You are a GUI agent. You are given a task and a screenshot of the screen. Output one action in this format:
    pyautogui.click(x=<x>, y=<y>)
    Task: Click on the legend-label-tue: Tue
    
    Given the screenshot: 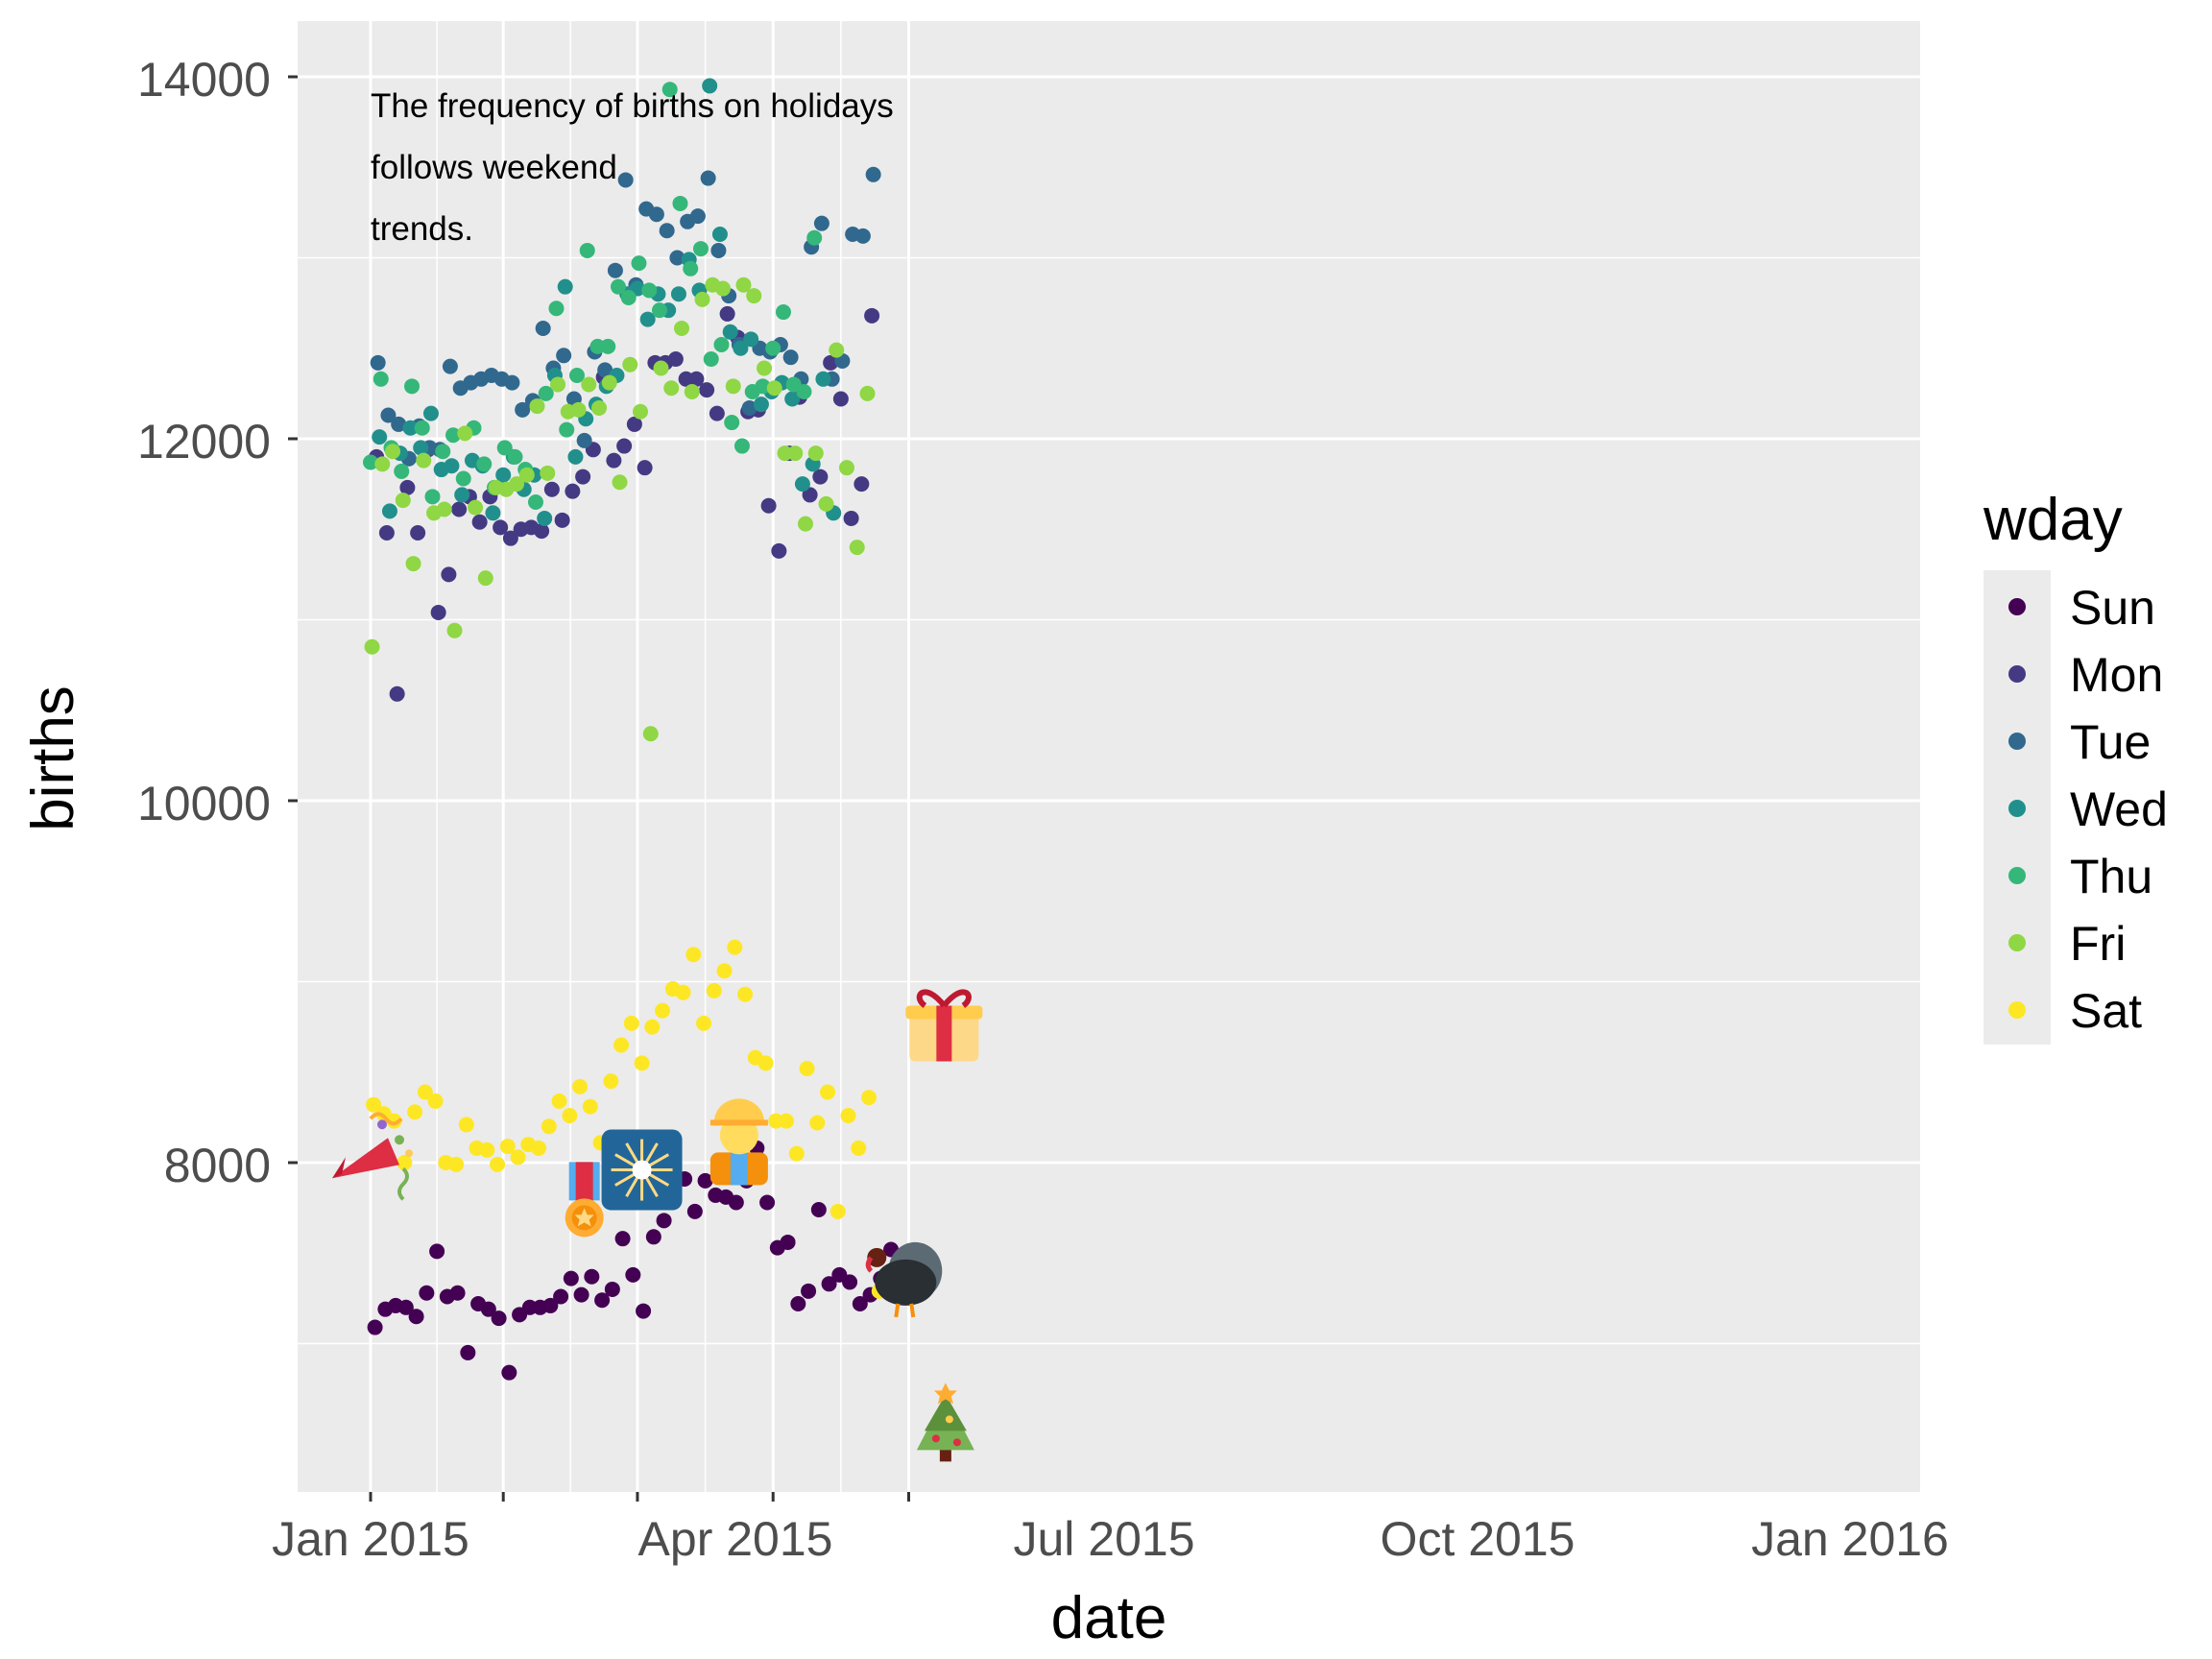 What is the action you would take?
    pyautogui.click(x=2110, y=742)
    